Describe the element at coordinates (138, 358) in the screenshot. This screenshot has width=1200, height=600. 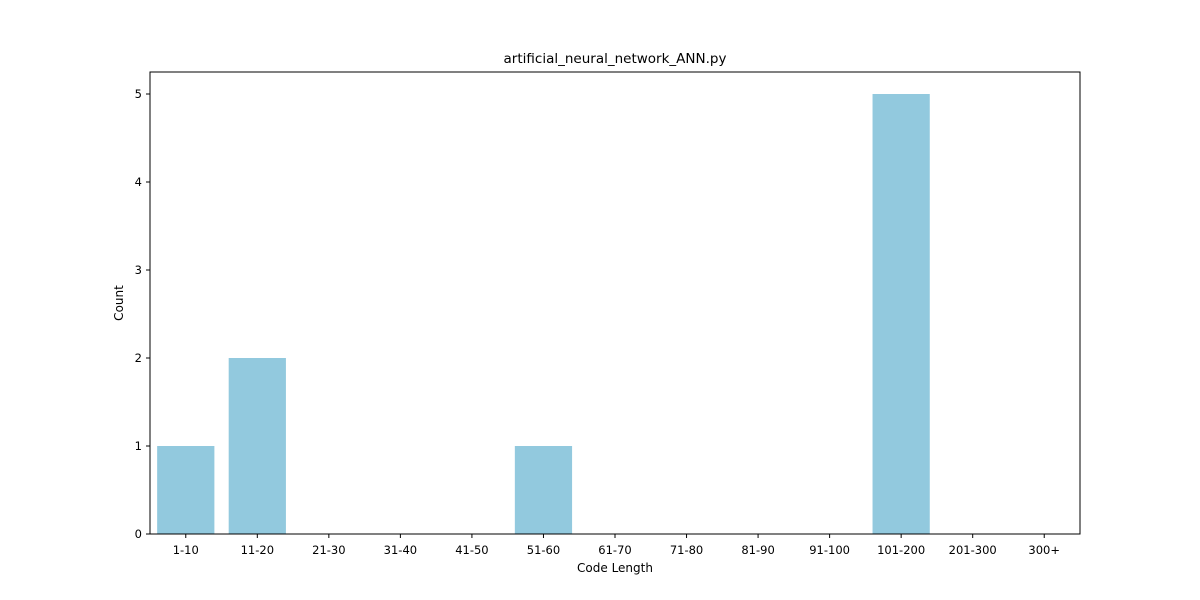
I see `y-tick-label: 2` at that location.